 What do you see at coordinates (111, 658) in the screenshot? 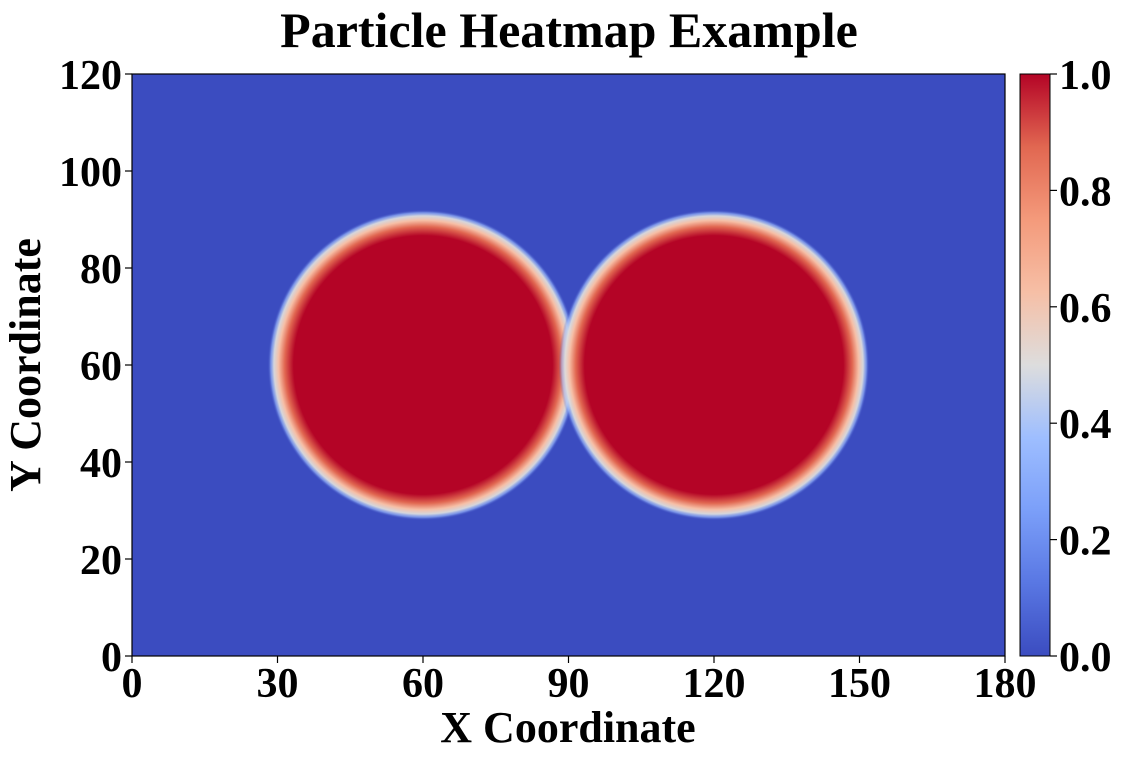
I see `y-tick-label: 0` at bounding box center [111, 658].